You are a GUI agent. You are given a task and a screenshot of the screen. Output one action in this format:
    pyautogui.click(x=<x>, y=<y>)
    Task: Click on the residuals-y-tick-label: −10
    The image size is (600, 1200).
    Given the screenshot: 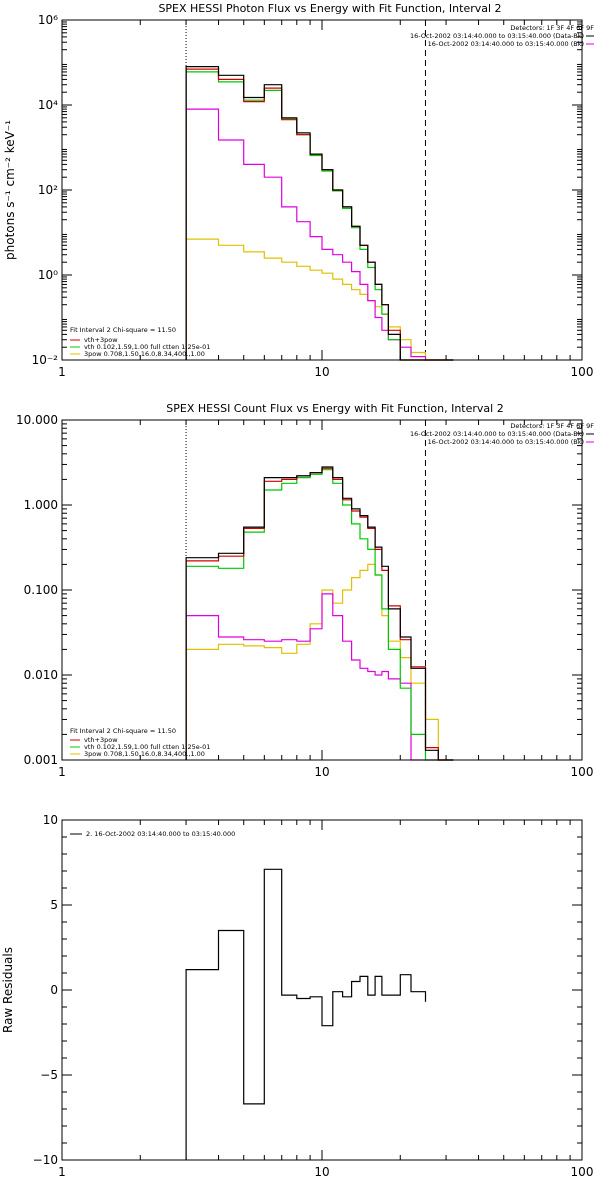 What is the action you would take?
    pyautogui.click(x=45, y=1160)
    